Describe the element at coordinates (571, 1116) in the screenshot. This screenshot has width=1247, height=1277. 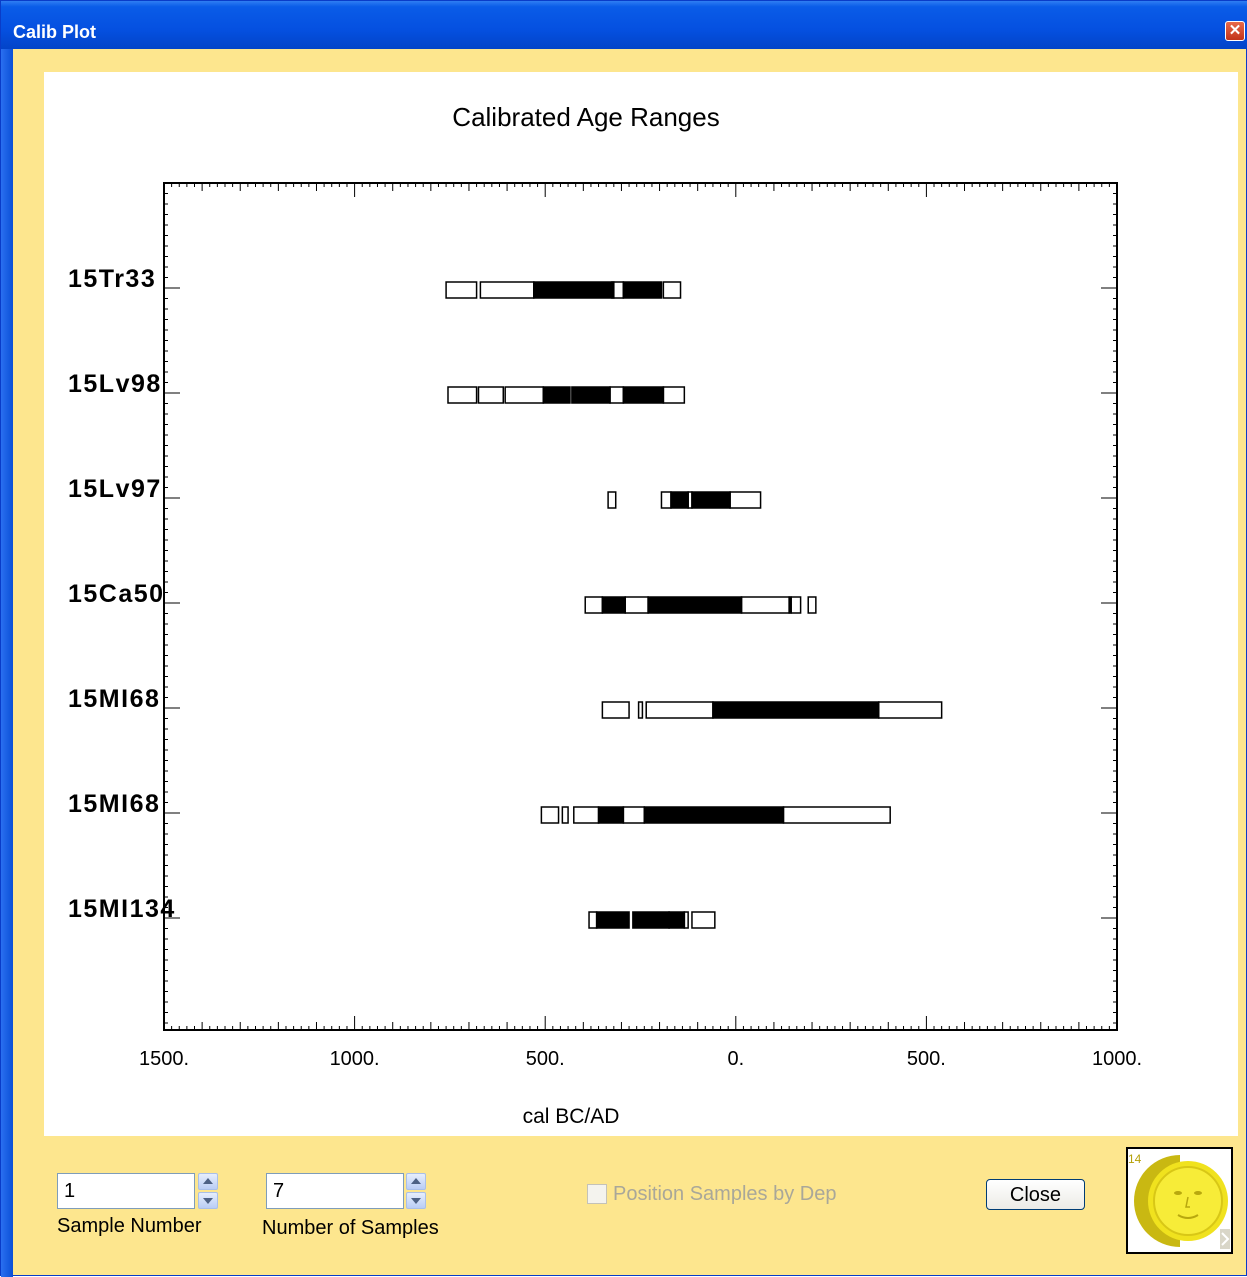
I see `x-axis-label: cal BC/AD` at that location.